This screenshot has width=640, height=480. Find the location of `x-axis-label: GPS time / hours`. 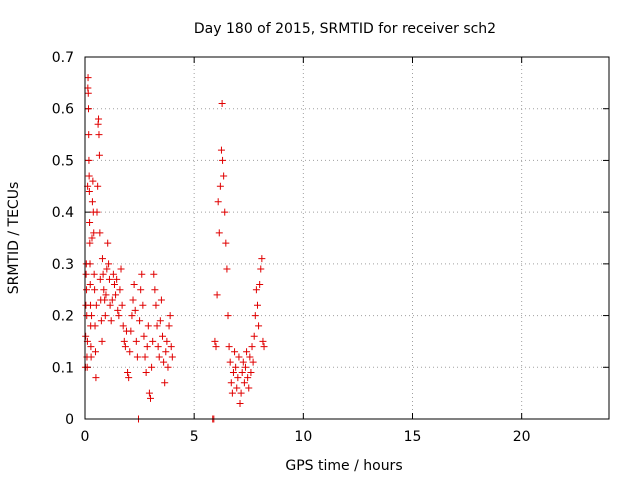

x-axis-label: GPS time / hours is located at coordinates (343, 466).